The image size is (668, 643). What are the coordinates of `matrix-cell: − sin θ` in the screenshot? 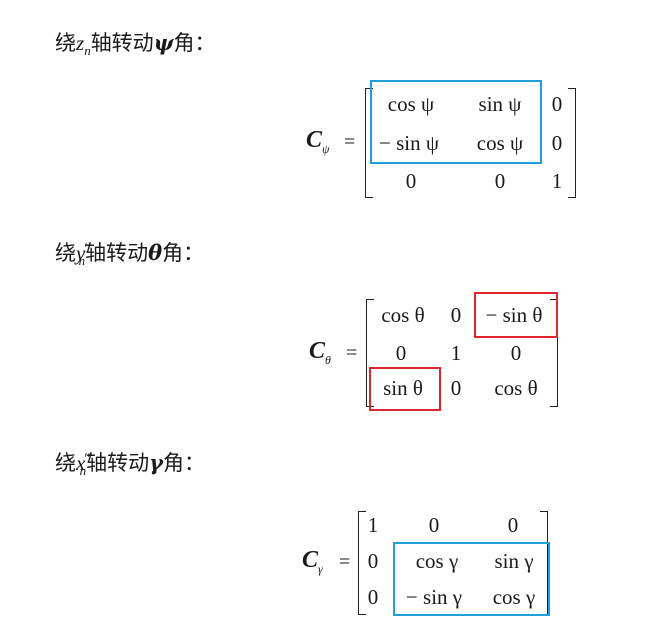 It's located at (514, 315).